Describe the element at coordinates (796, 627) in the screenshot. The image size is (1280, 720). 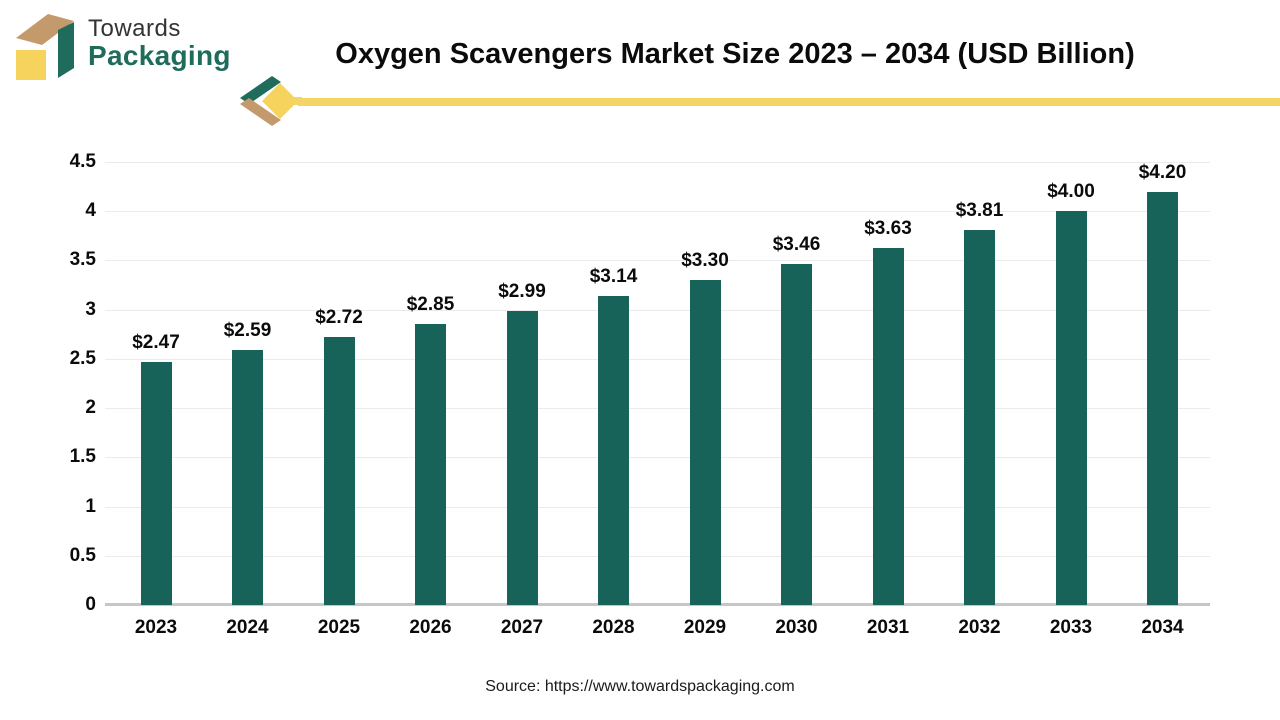
I see `x-tick-label: 2030` at that location.